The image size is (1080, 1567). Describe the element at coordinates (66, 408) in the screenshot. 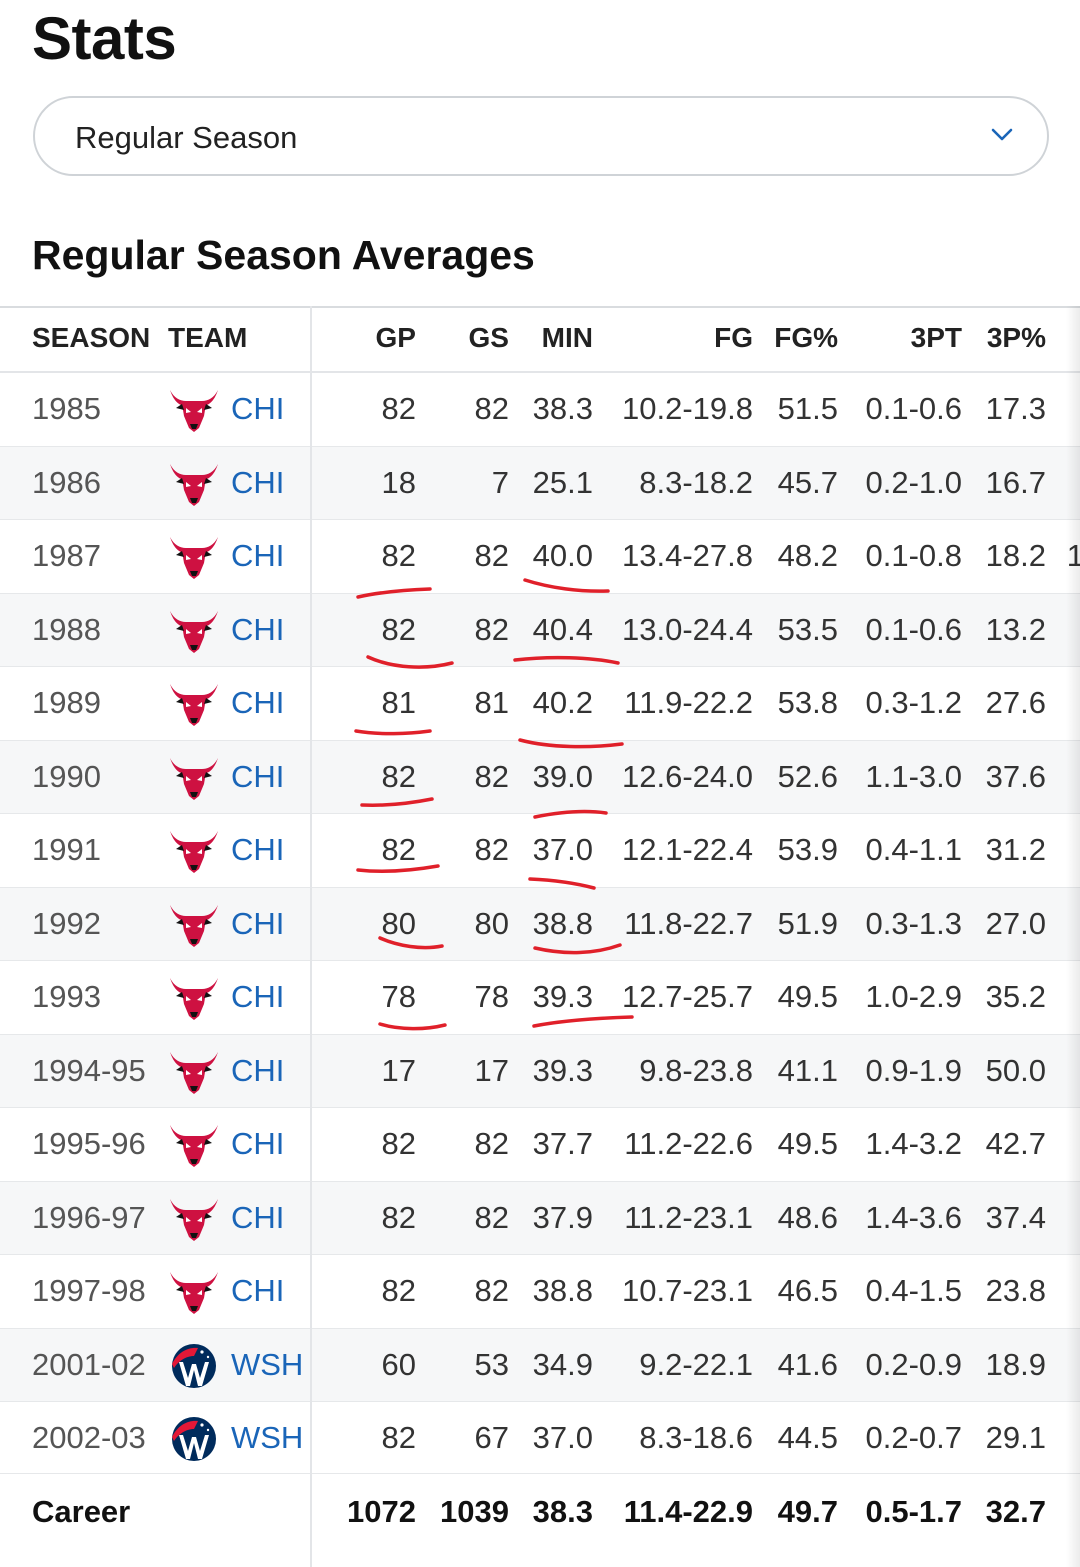

I see `season-cell: 1985` at that location.